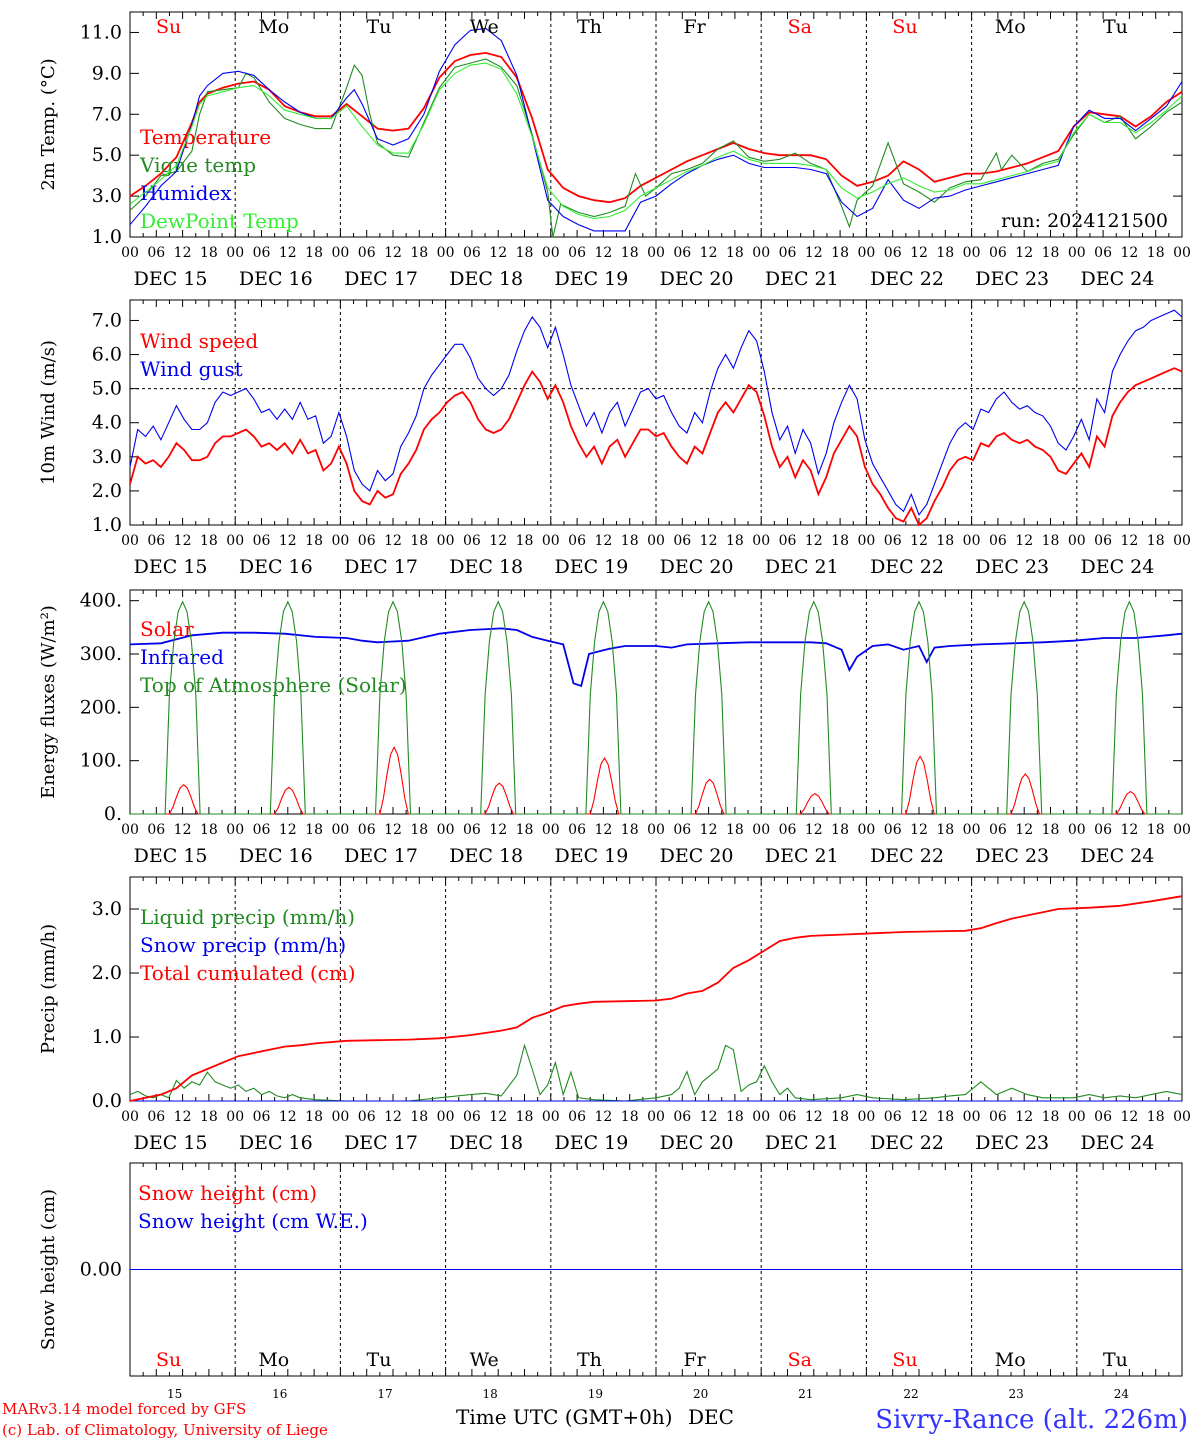 The image size is (1194, 1440). Describe the element at coordinates (904, 27) in the screenshot. I see `weekday-label-top: Su` at that location.